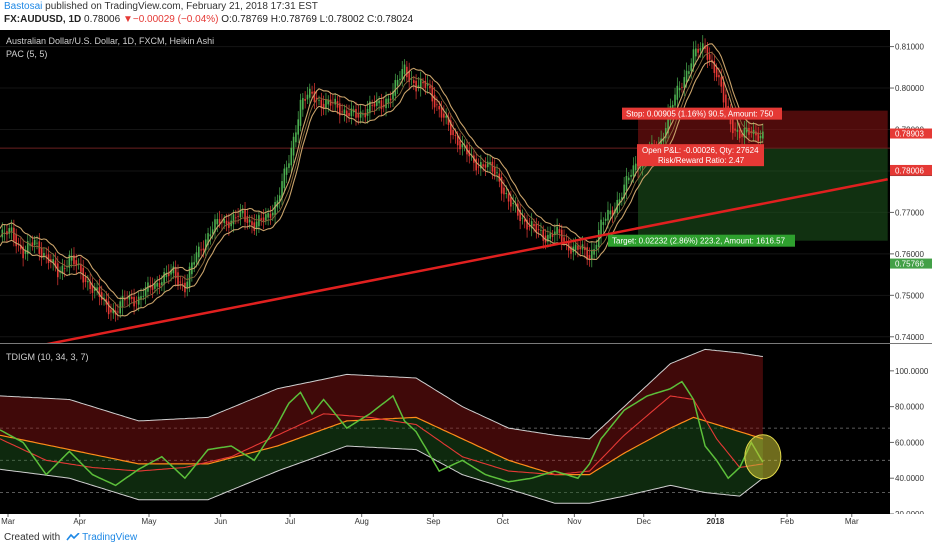 The width and height of the screenshot is (932, 550). Describe the element at coordinates (26, 54) in the screenshot. I see `pac-indicator-label: PAC (5, 5)` at that location.